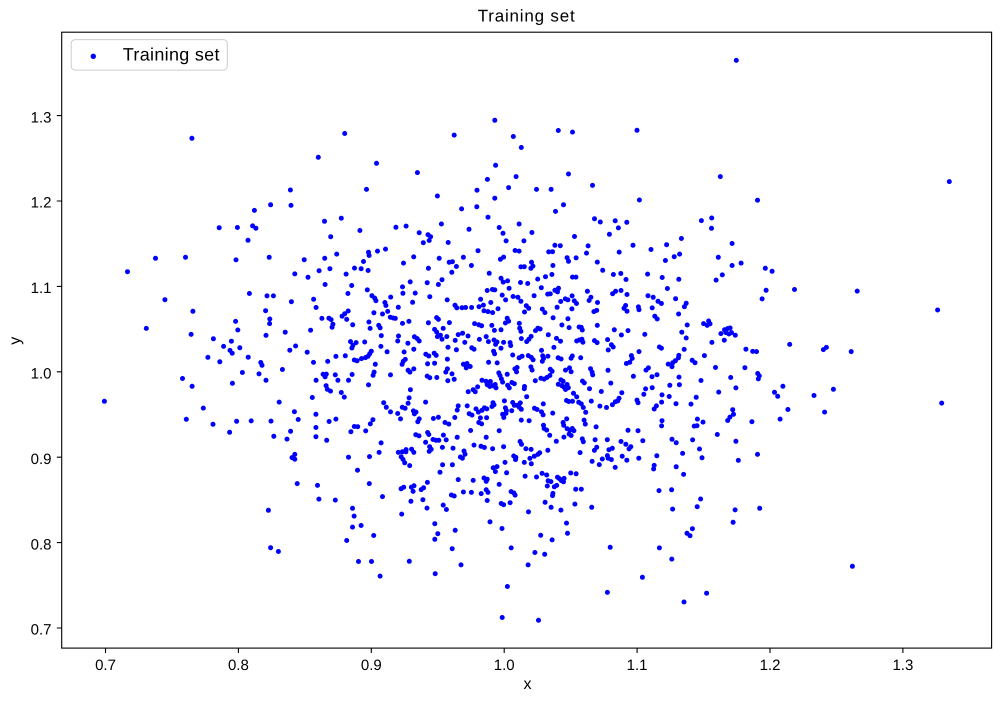  I want to click on svg-text: y, so click(15, 341).